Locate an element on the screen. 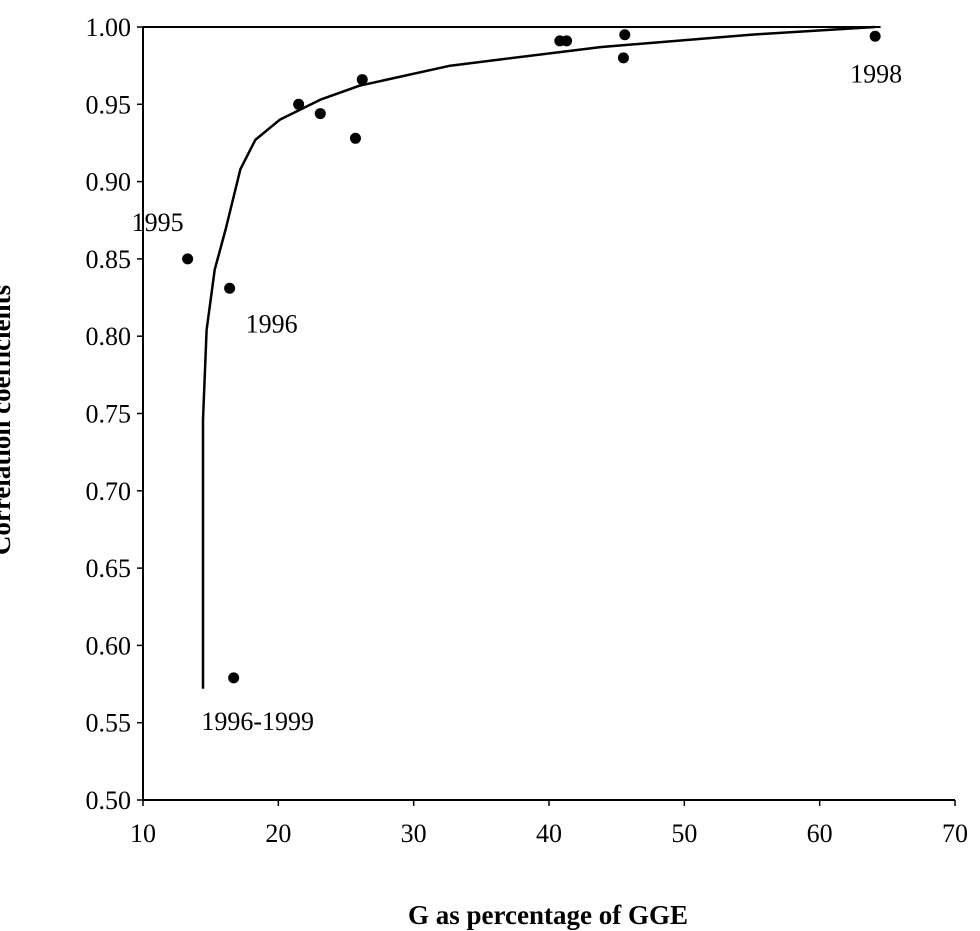  point-label: 1995 is located at coordinates (158, 222).